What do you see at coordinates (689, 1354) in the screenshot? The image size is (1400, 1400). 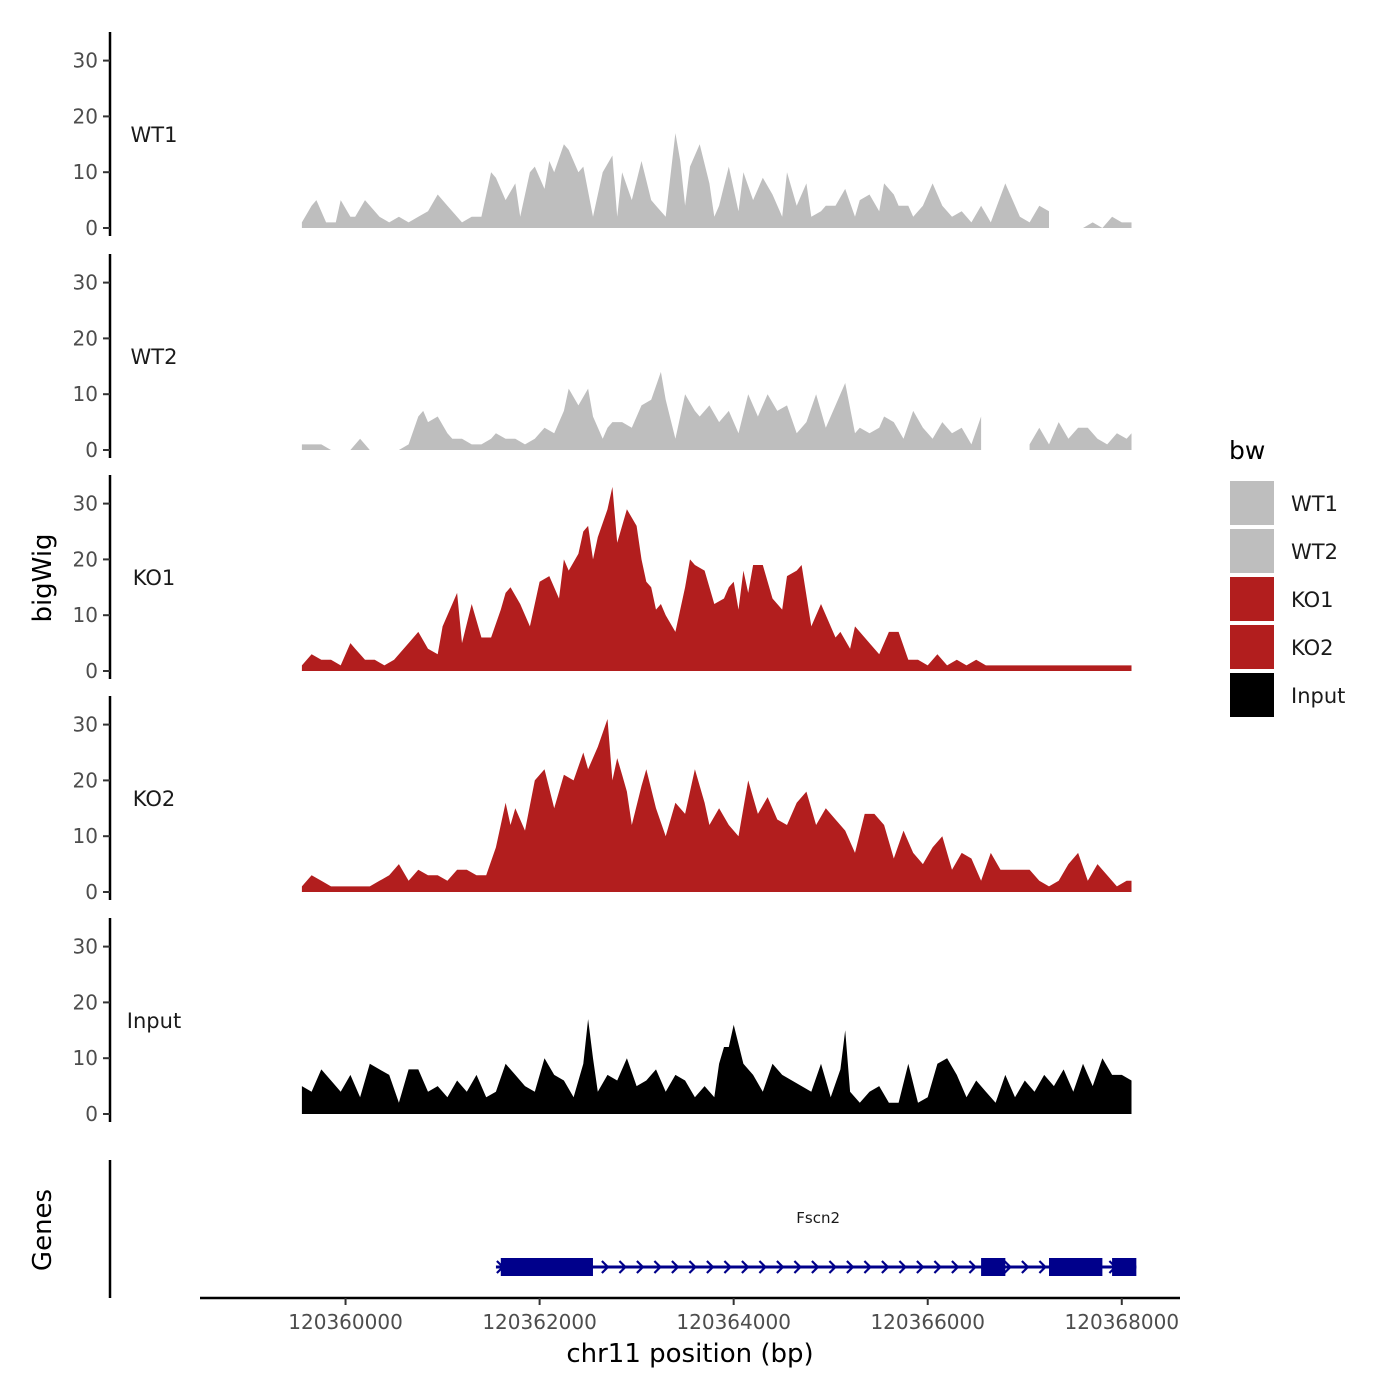 I see `x-axis-title: chr11 position (bp)` at bounding box center [689, 1354].